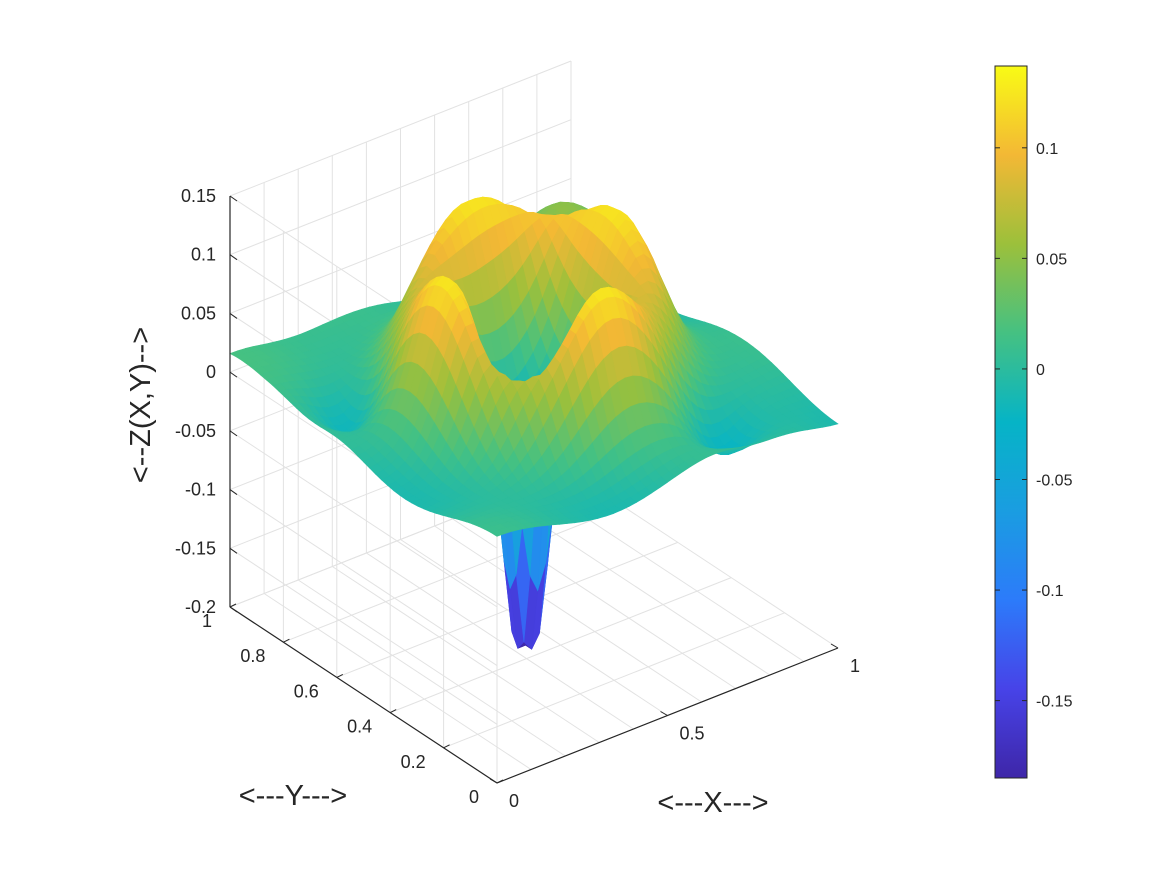 The height and width of the screenshot is (875, 1167). What do you see at coordinates (1040, 370) in the screenshot?
I see `colorbar-tick-label: 0` at bounding box center [1040, 370].